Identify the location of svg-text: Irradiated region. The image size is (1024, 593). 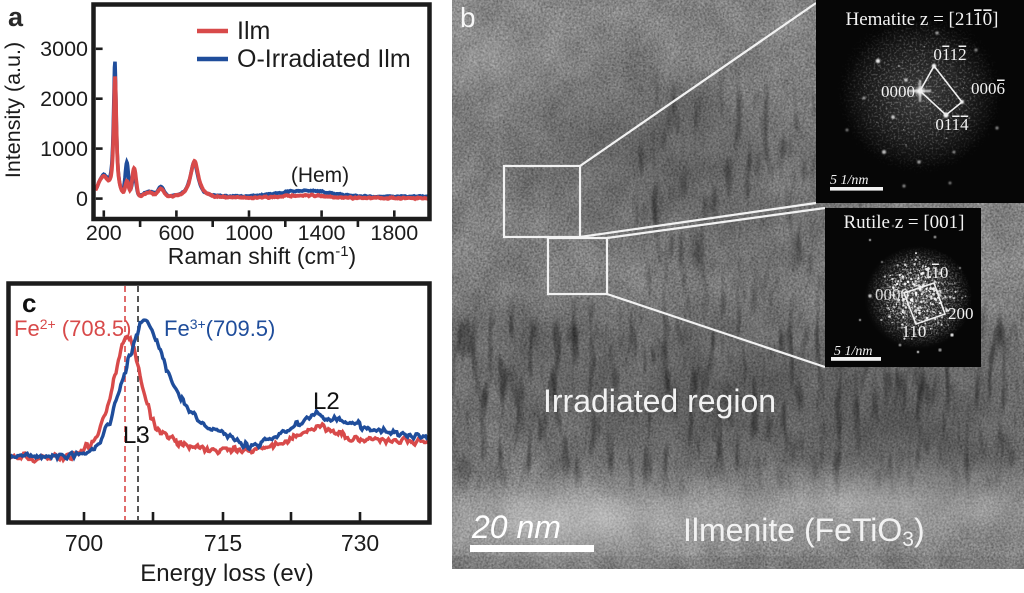
(659, 401).